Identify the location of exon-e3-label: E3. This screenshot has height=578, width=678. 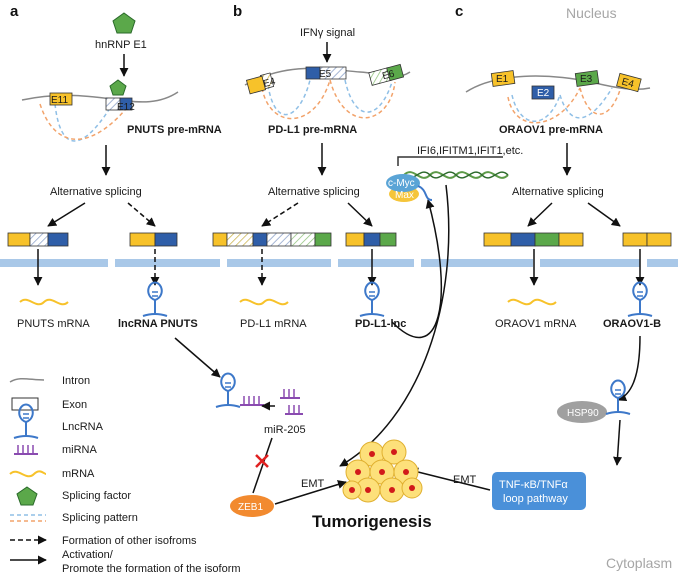
(586, 79).